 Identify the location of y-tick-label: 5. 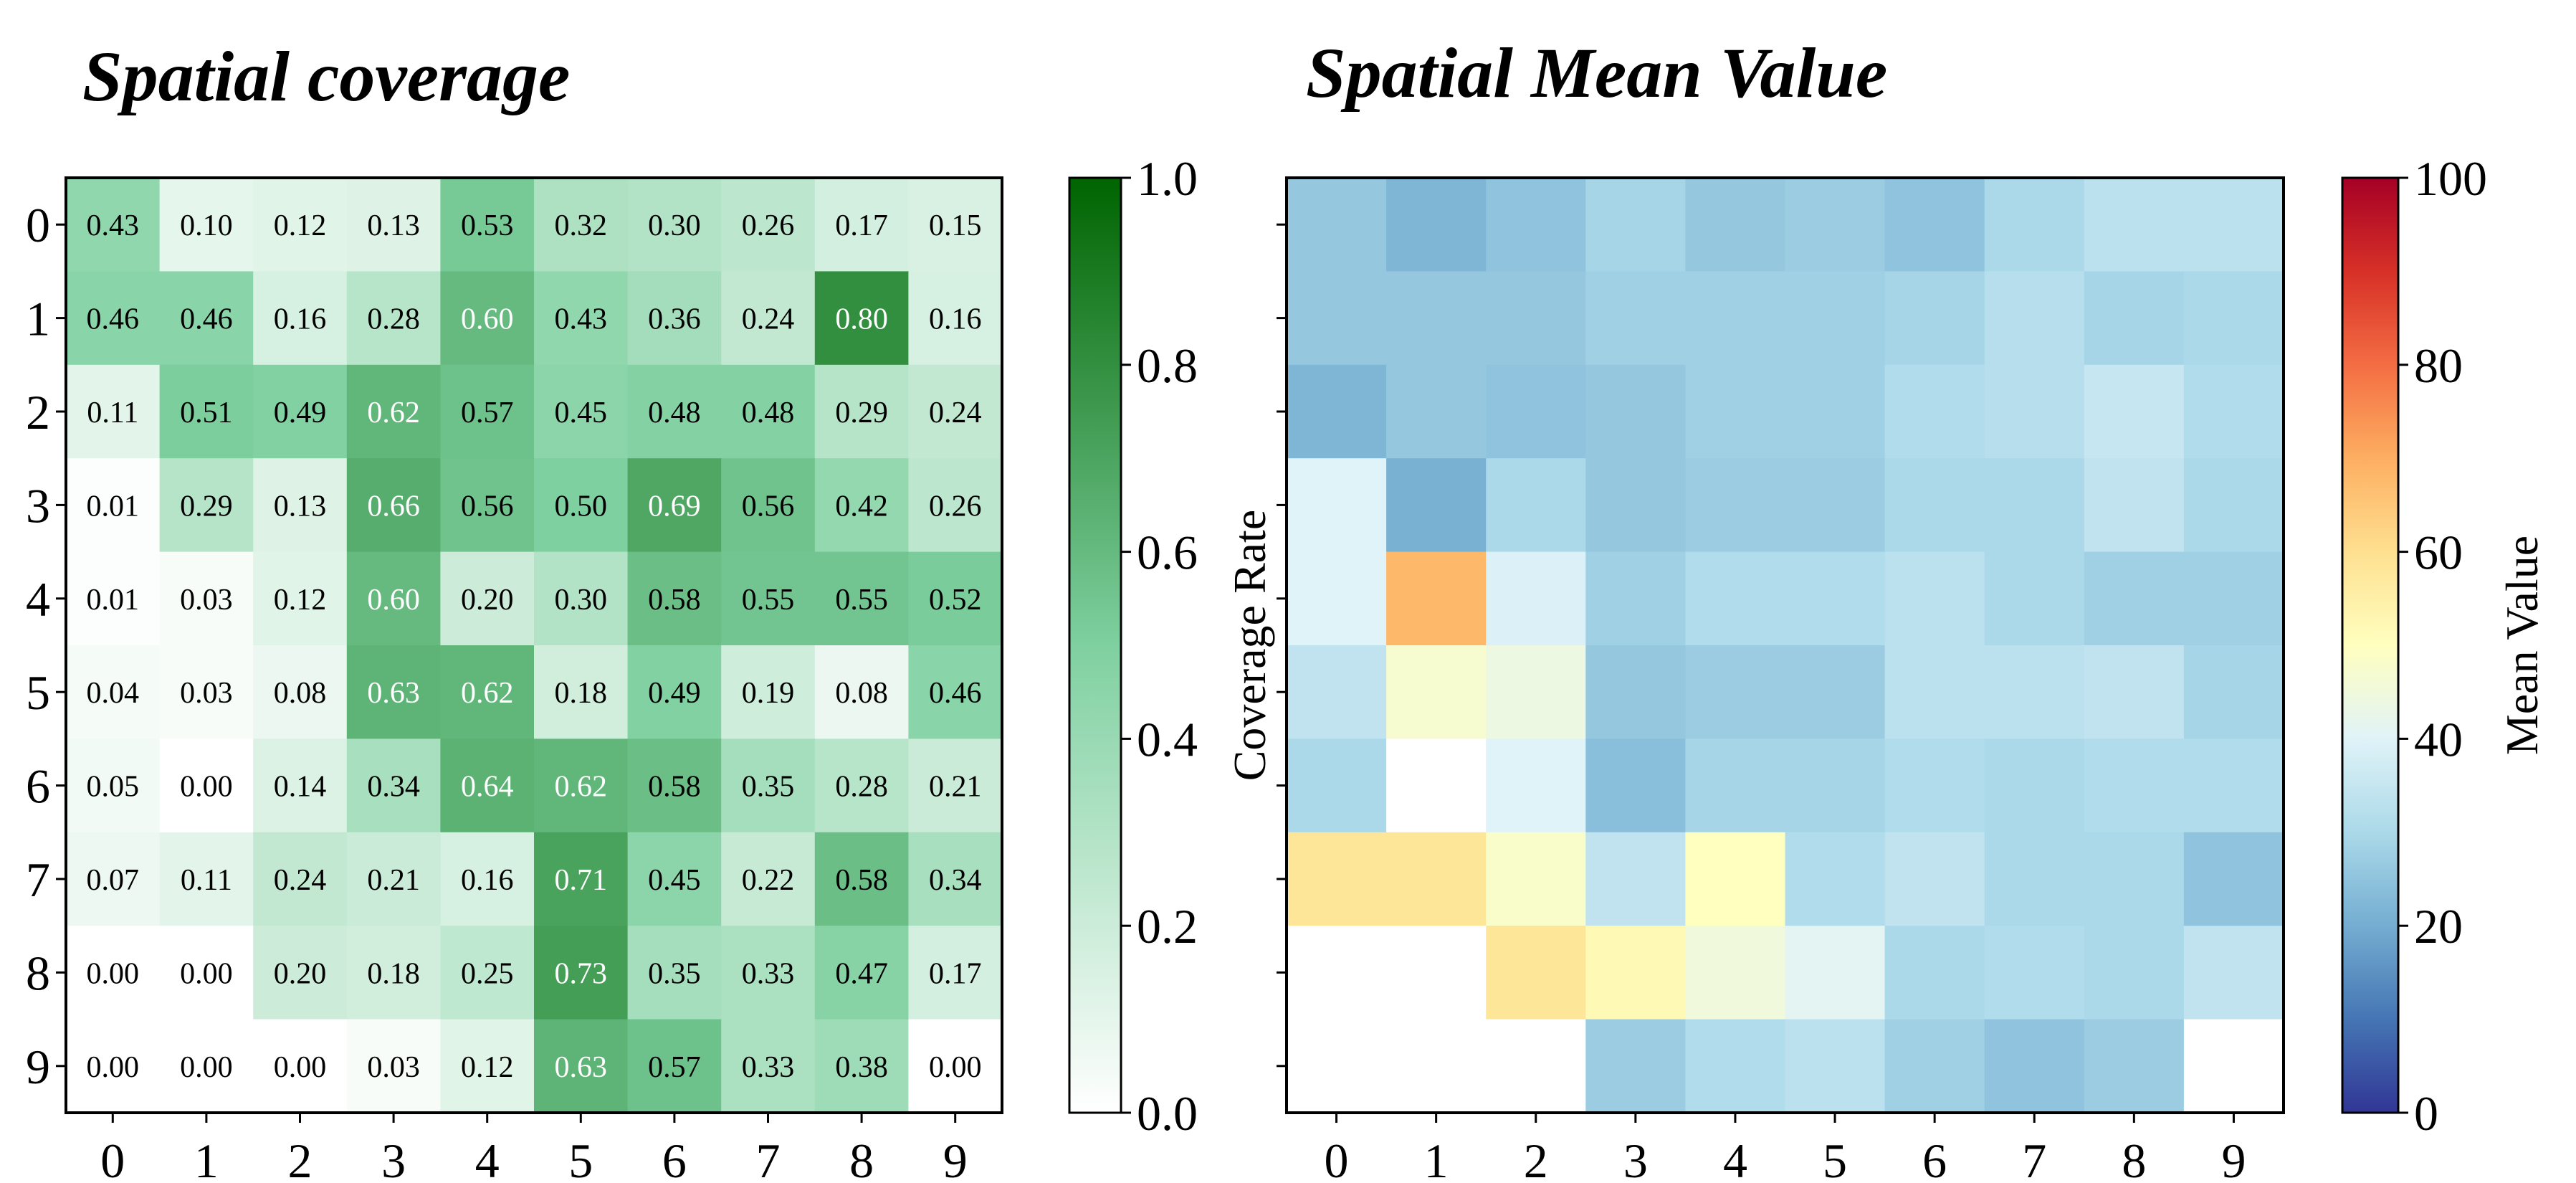
(38, 692).